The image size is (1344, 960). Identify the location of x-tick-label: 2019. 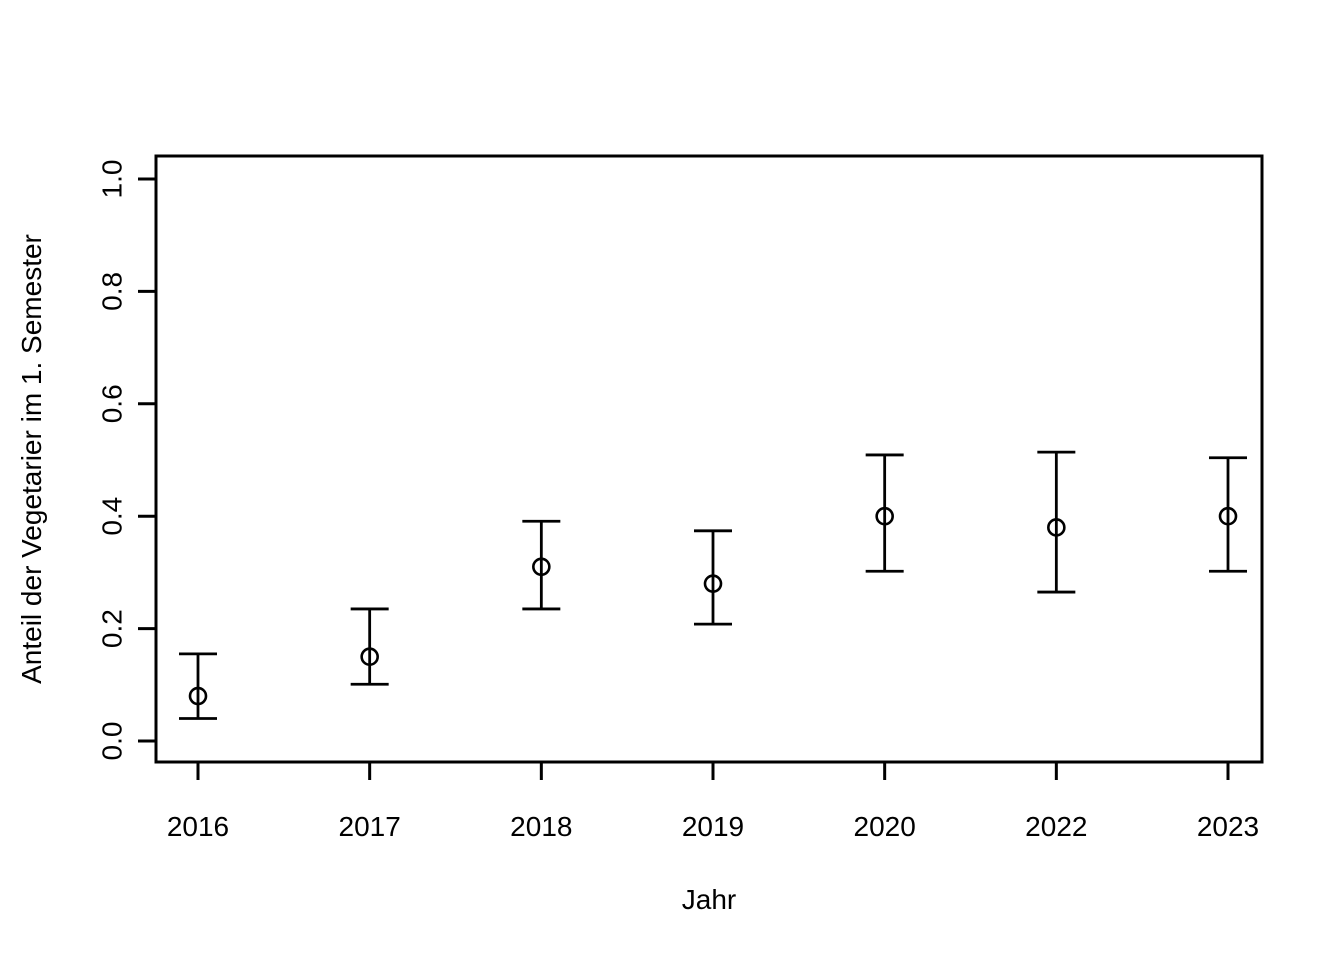
(713, 826).